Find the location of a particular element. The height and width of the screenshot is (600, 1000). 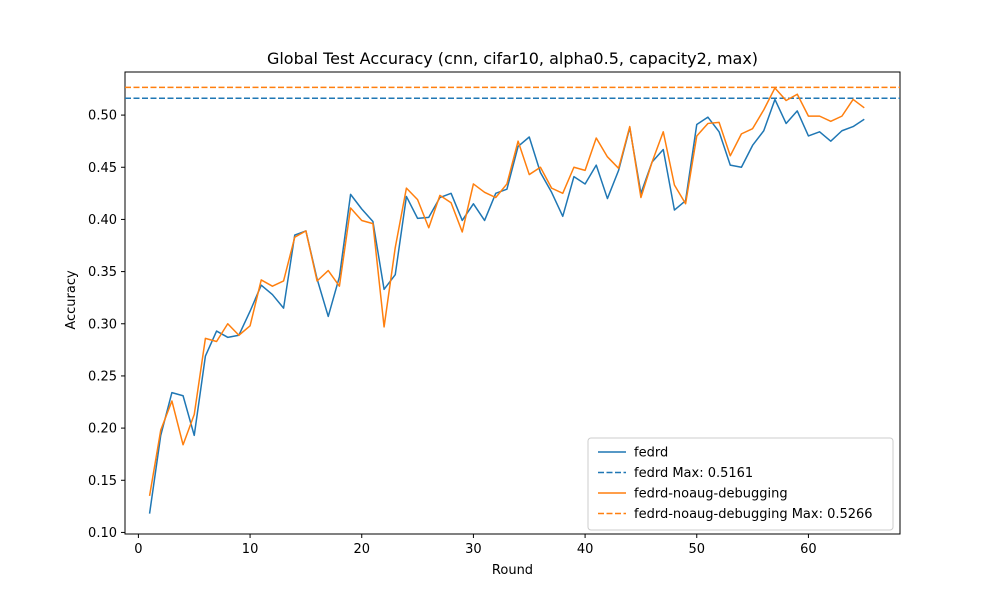

y-axis-label: Accuracy is located at coordinates (71, 300).